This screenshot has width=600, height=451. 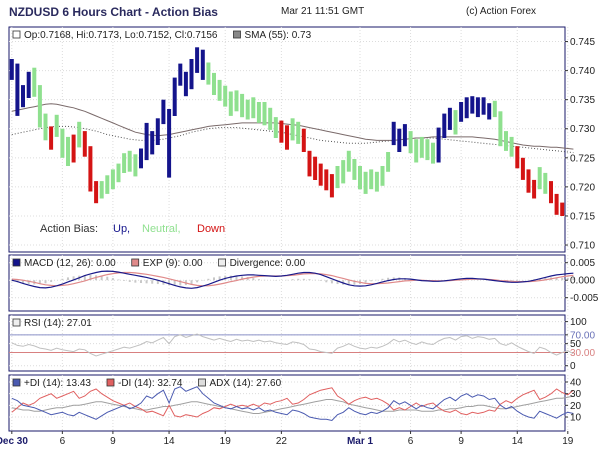 I want to click on macd-axis-tick-label: -0.005, so click(x=584, y=298).